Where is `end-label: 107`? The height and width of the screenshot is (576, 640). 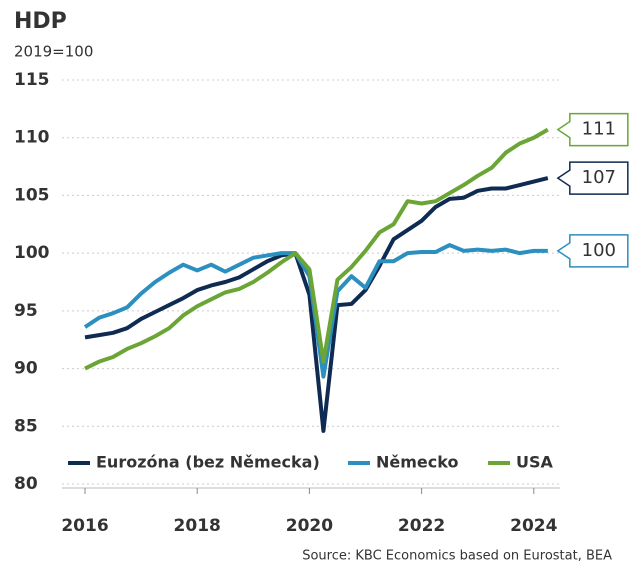 end-label: 107 is located at coordinates (599, 177).